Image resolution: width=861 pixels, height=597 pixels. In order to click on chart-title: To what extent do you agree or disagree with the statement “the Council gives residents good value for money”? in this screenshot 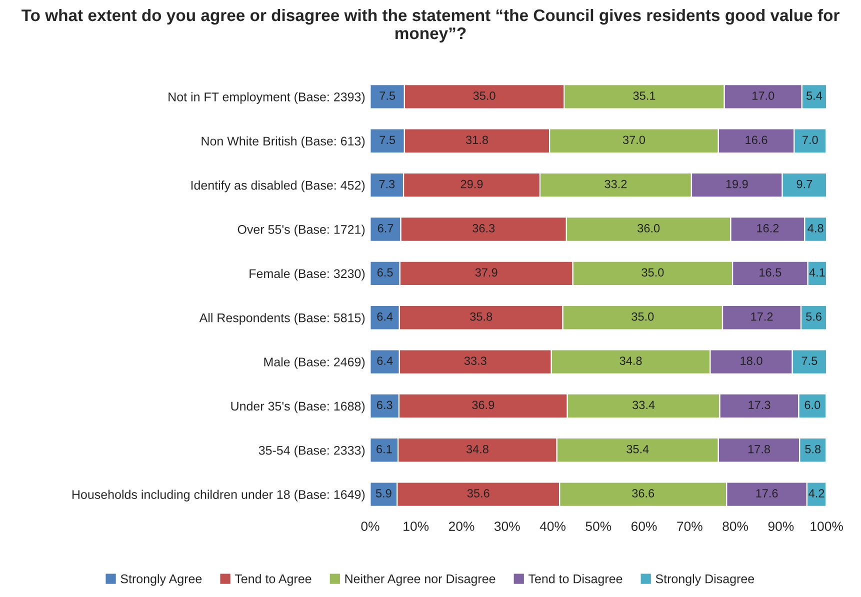, I will do `click(431, 25)`.